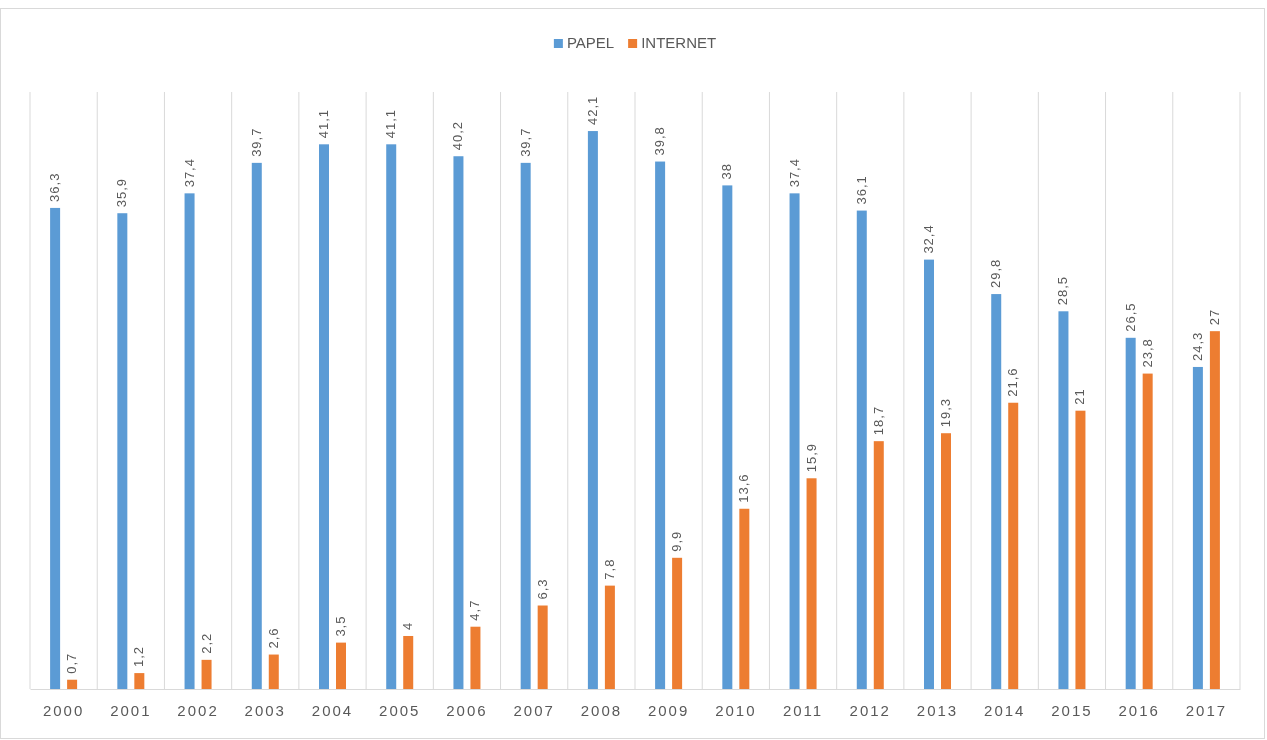 This screenshot has height=740, width=1267. Describe the element at coordinates (677, 541) in the screenshot. I see `data-label: 9,9` at that location.